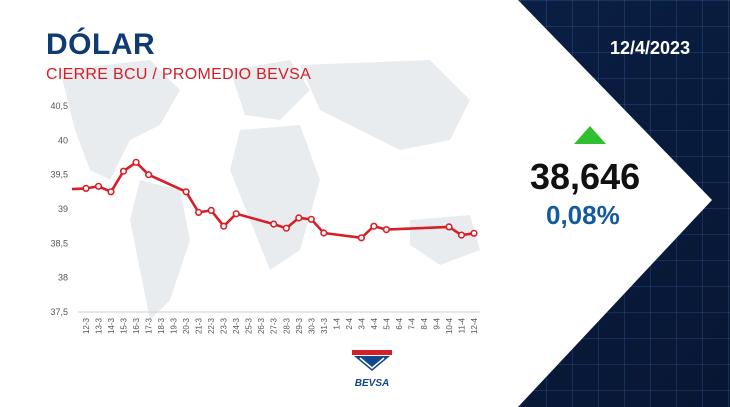  What do you see at coordinates (372, 383) in the screenshot?
I see `logo-text: BEVSA` at bounding box center [372, 383].